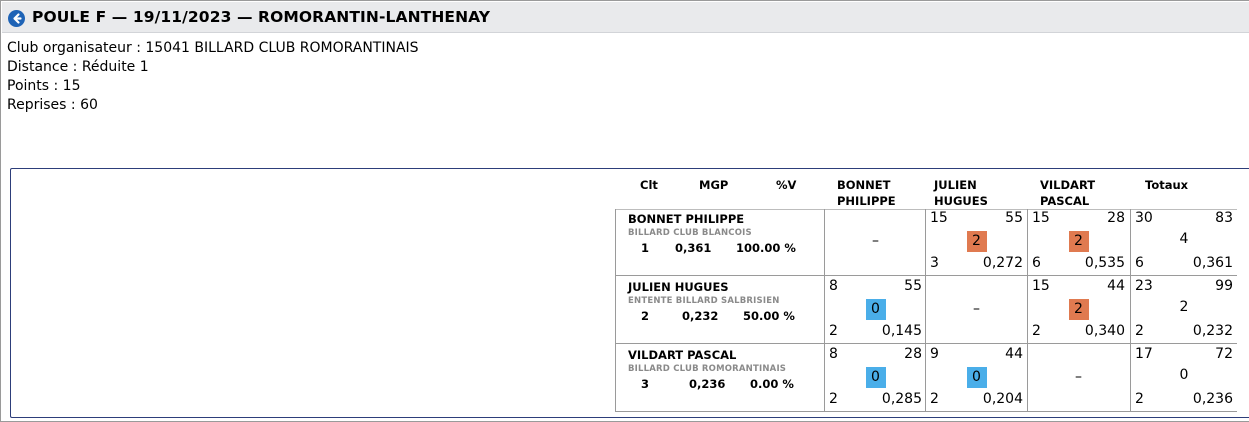  What do you see at coordinates (934, 263) in the screenshot?
I see `cell-serie: 3` at bounding box center [934, 263].